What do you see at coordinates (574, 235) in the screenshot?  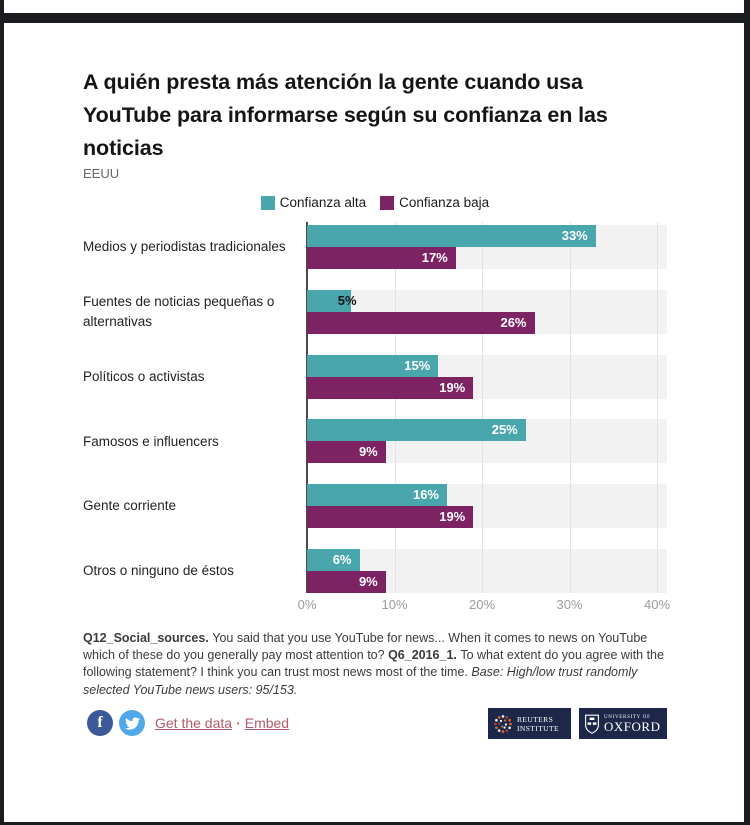 I see `bar-value-label: 33%` at bounding box center [574, 235].